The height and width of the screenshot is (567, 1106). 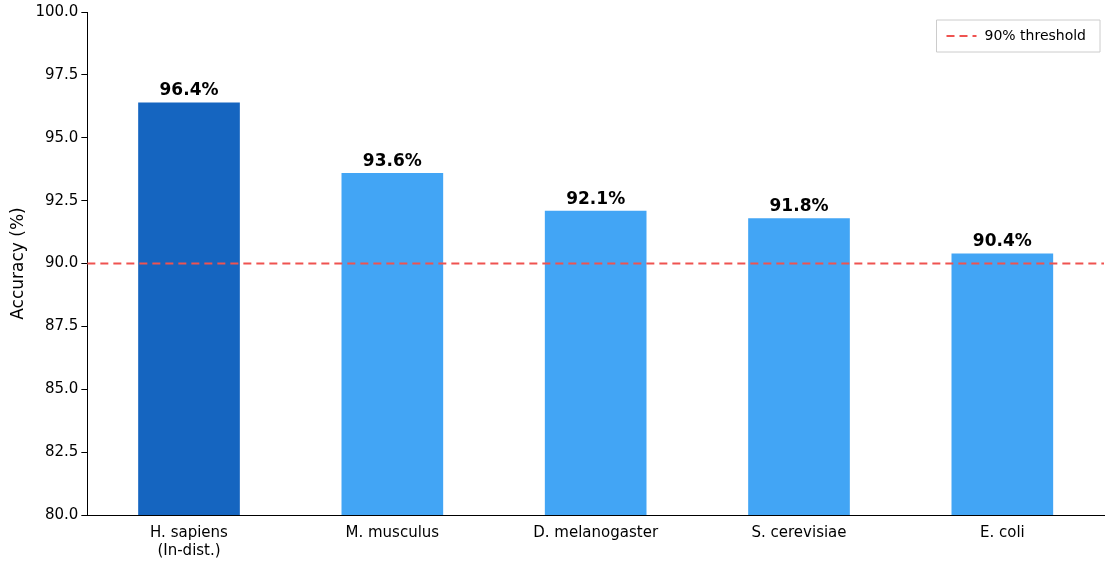 What do you see at coordinates (61, 136) in the screenshot?
I see `y-tick-label: 95.0` at bounding box center [61, 136].